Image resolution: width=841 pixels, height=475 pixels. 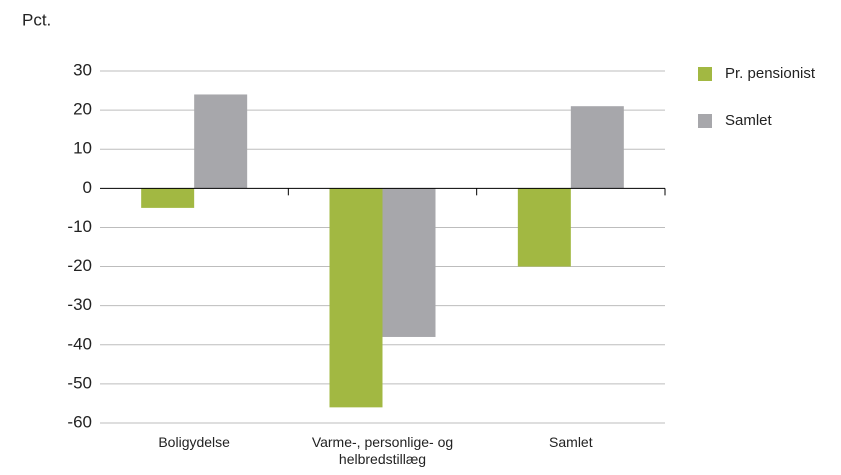 I want to click on y-tick-label: 10, so click(x=82, y=148).